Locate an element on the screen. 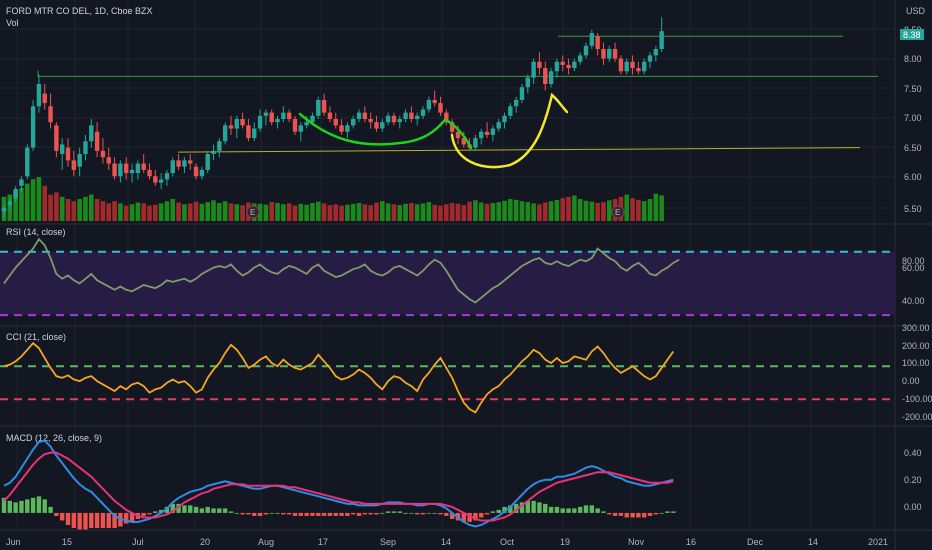 The image size is (932, 550). macd-line is located at coordinates (338, 483).